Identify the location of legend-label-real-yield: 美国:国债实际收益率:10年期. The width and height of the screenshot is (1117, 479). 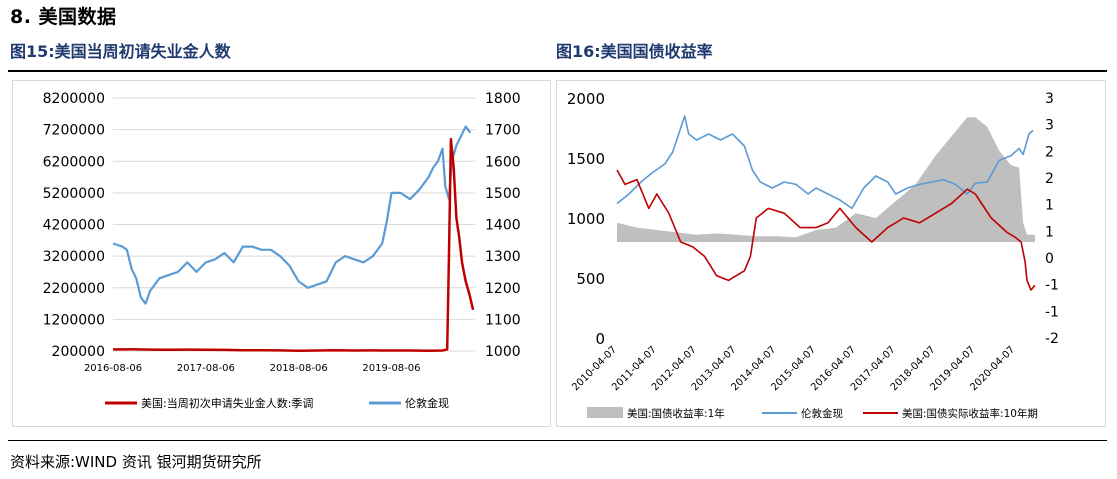
(970, 413).